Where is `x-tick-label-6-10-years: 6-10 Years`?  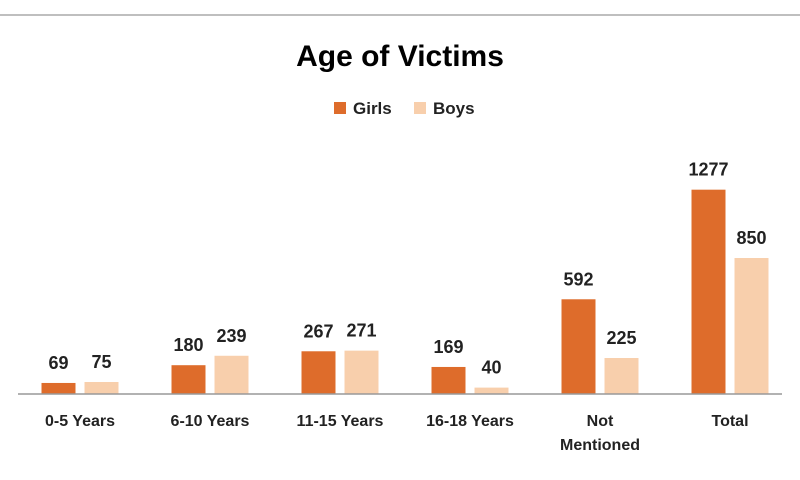 x-tick-label-6-10-years: 6-10 Years is located at coordinates (210, 421).